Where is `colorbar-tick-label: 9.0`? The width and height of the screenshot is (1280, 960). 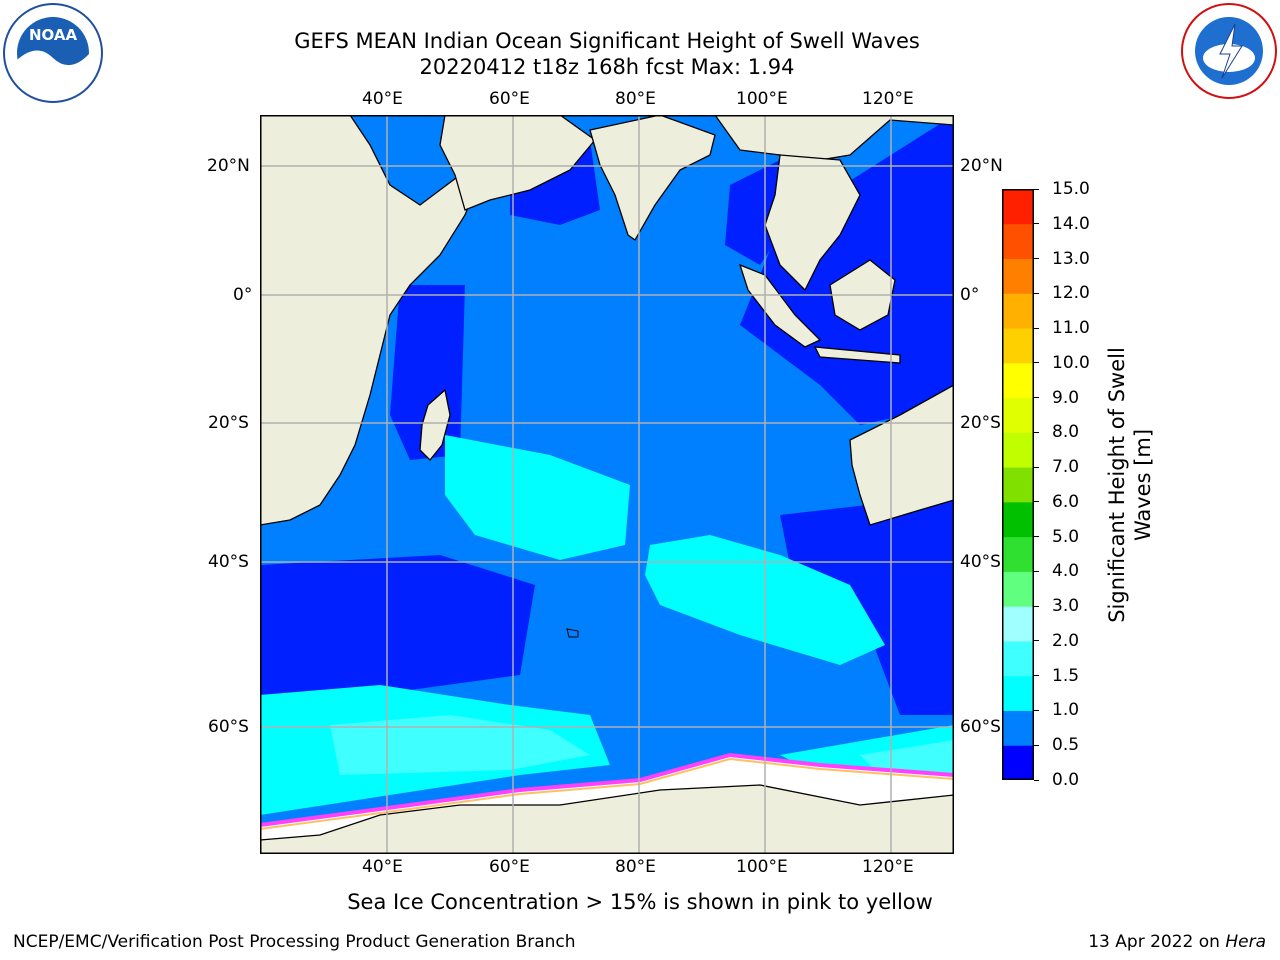 colorbar-tick-label: 9.0 is located at coordinates (1066, 397).